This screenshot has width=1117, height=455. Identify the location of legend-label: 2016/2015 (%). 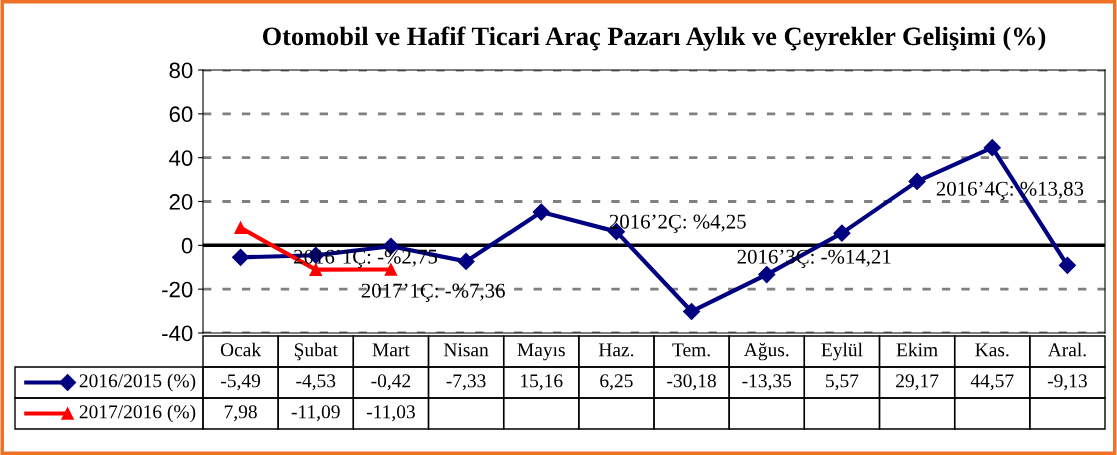
(137, 382).